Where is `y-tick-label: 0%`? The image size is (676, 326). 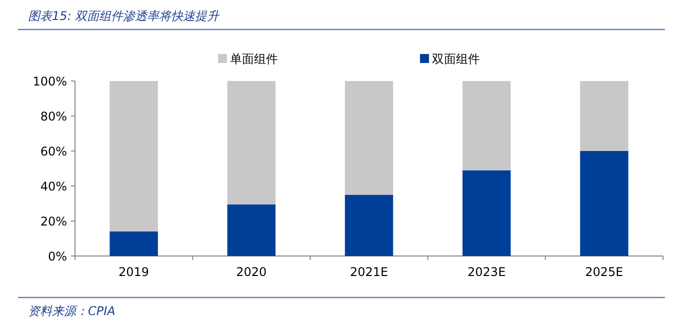
y-tick-label: 0% is located at coordinates (57, 257).